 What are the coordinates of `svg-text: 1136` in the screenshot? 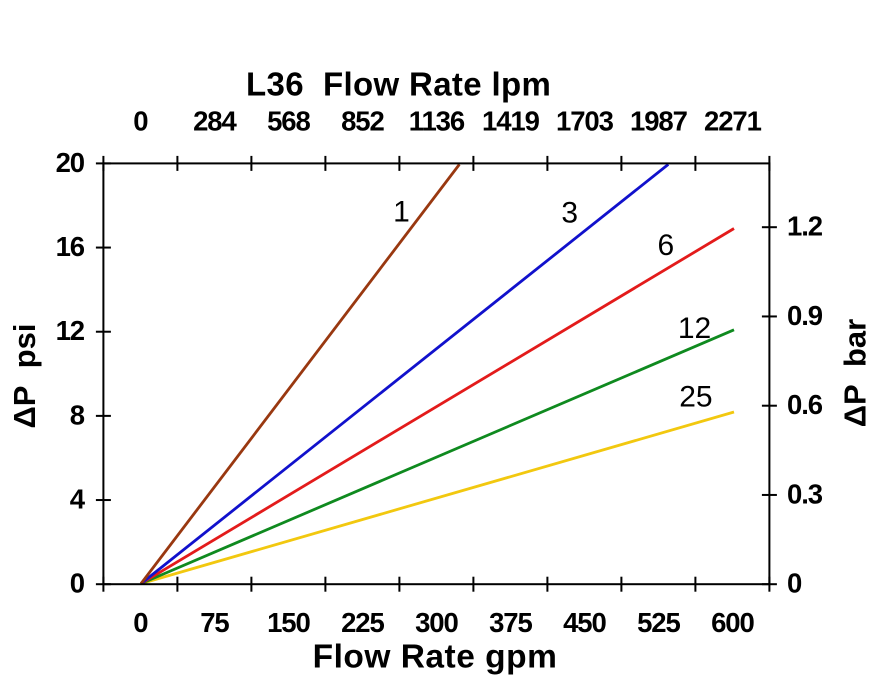 It's located at (437, 121).